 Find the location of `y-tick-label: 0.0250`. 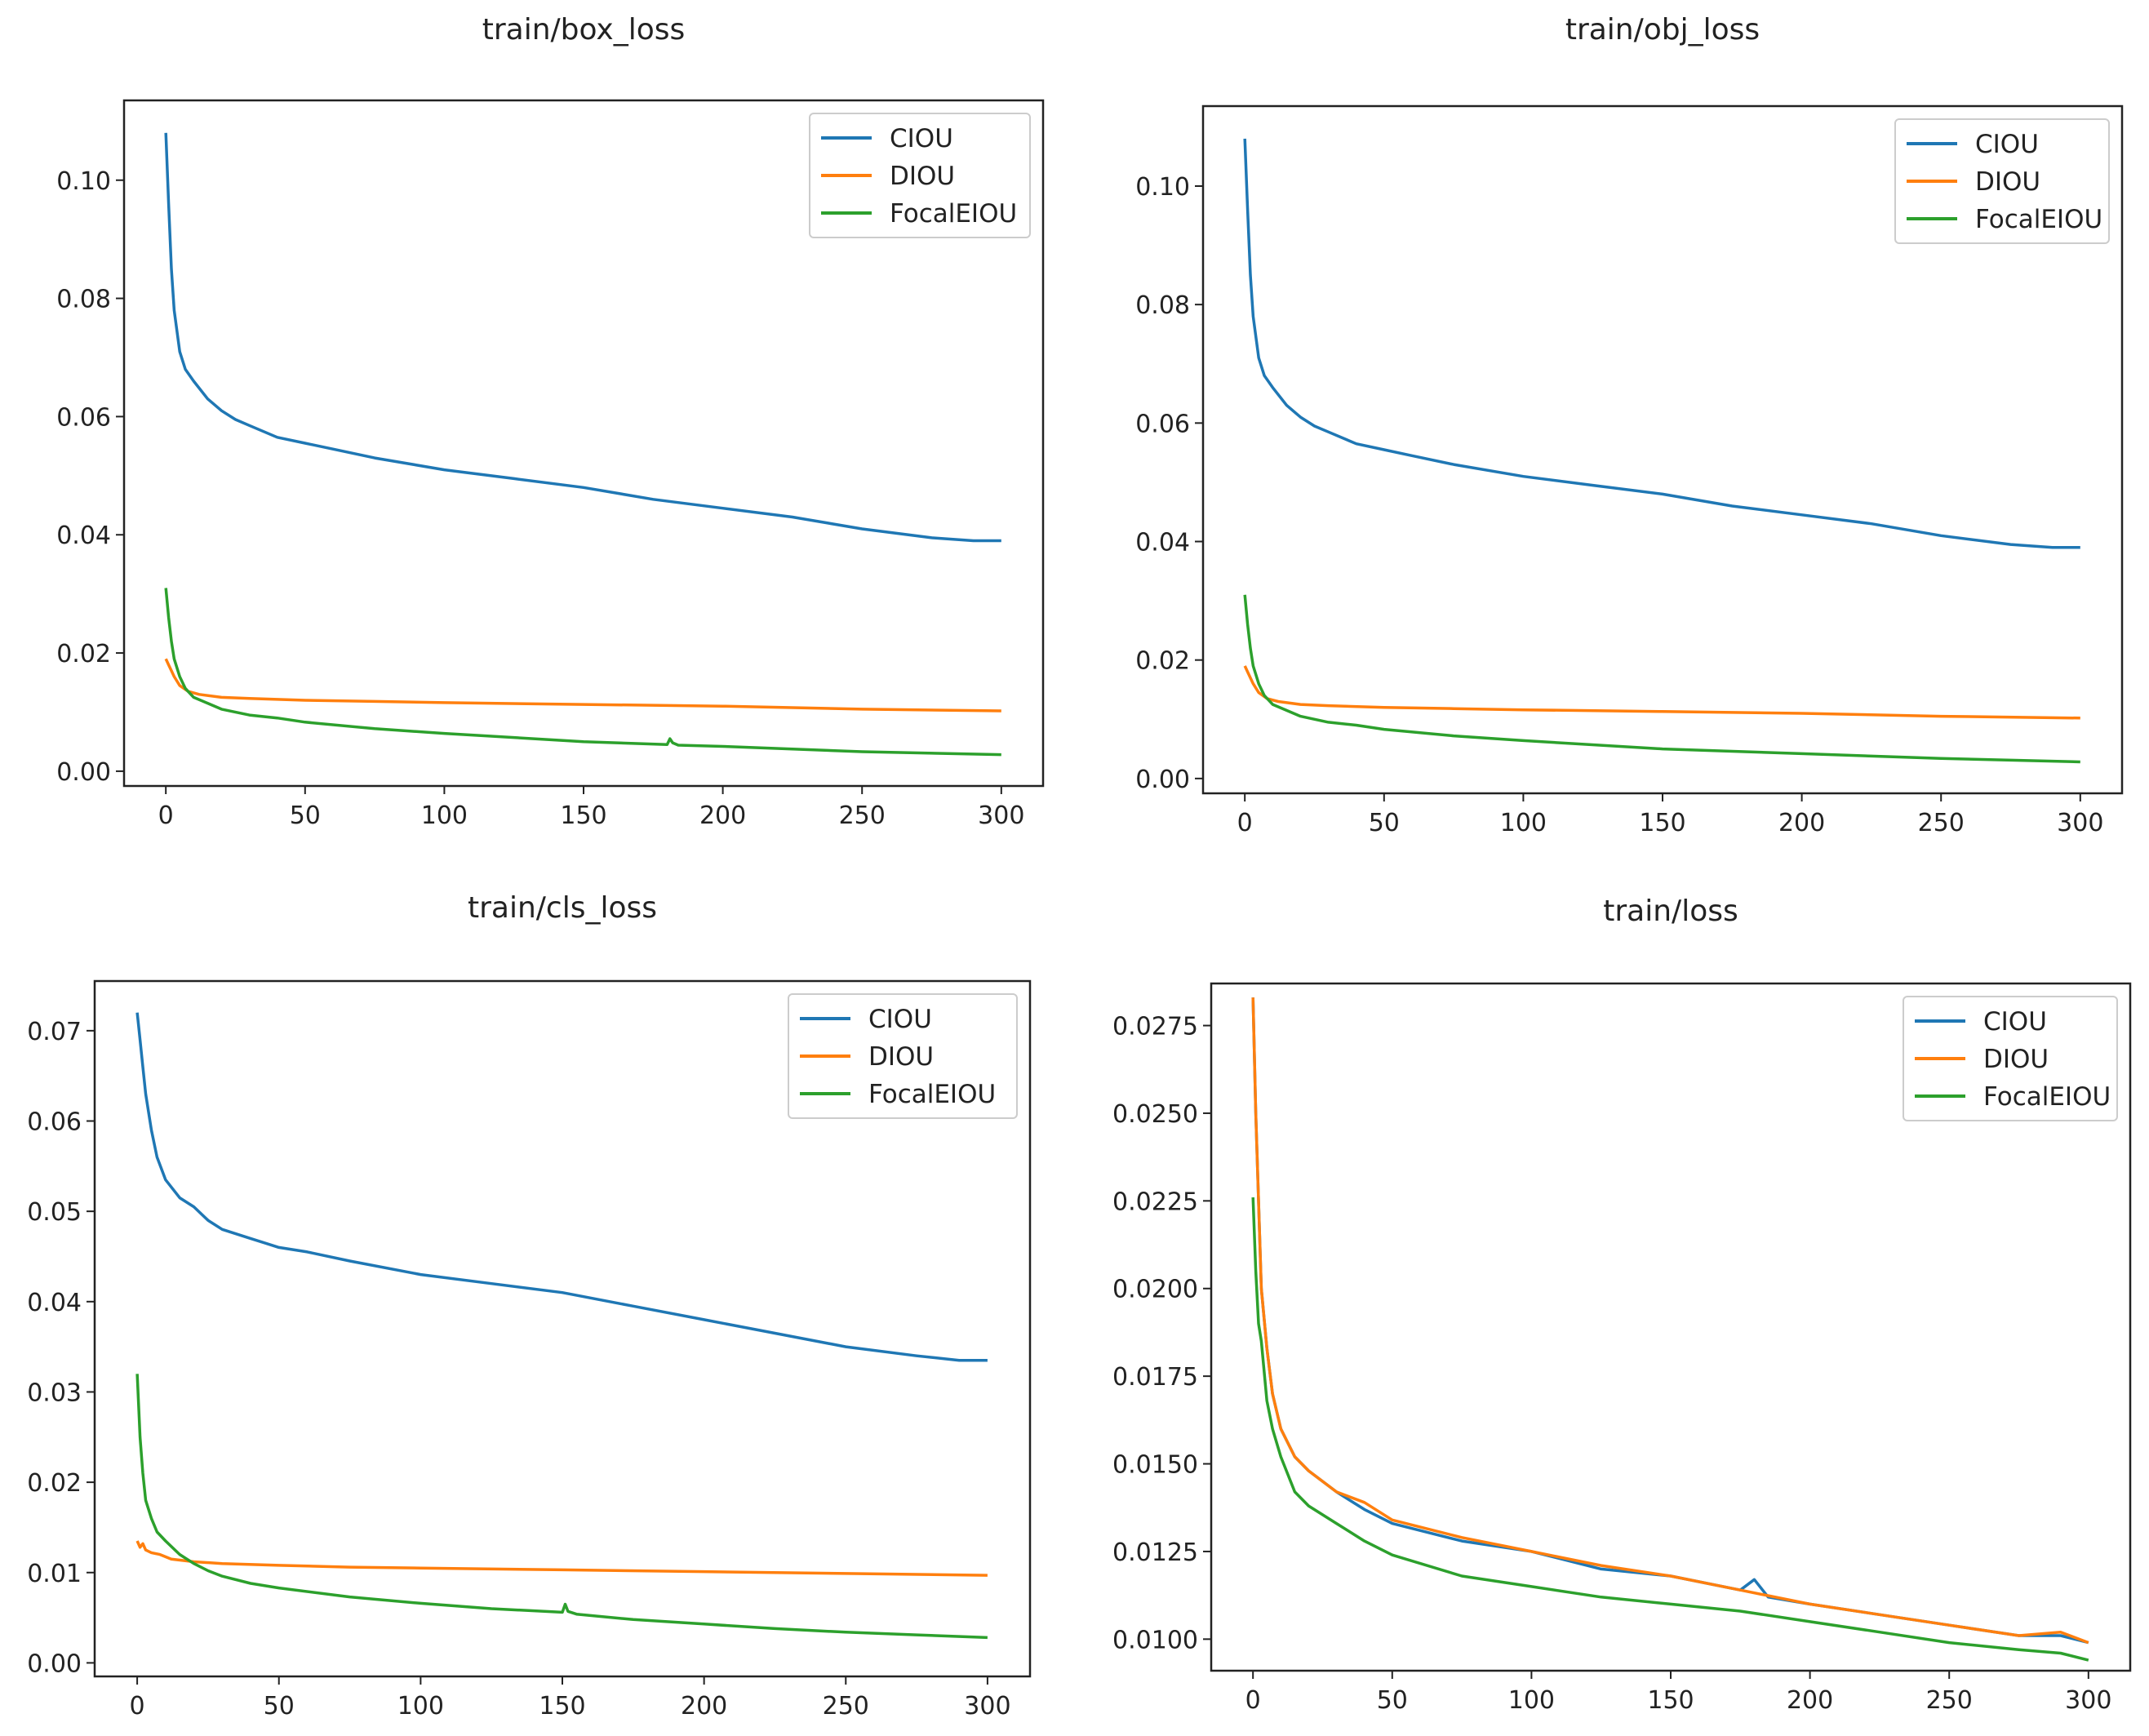

y-tick-label: 0.0250 is located at coordinates (1155, 1114).